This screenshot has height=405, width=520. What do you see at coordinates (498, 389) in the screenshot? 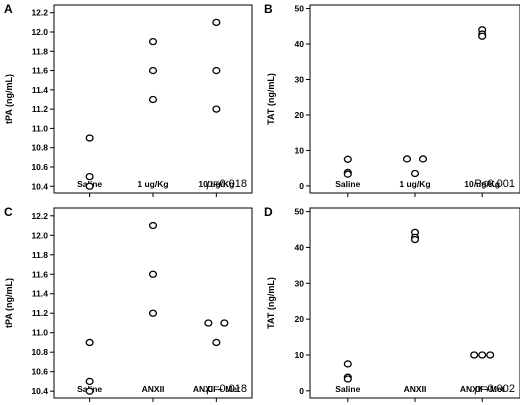
I see `p-value-number: =0.002` at bounding box center [498, 389].